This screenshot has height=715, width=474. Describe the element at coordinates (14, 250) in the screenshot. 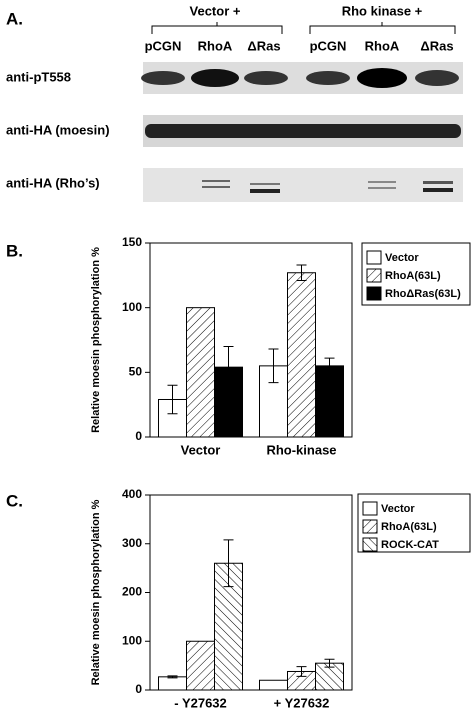

I see `panel-label: B.` at that location.